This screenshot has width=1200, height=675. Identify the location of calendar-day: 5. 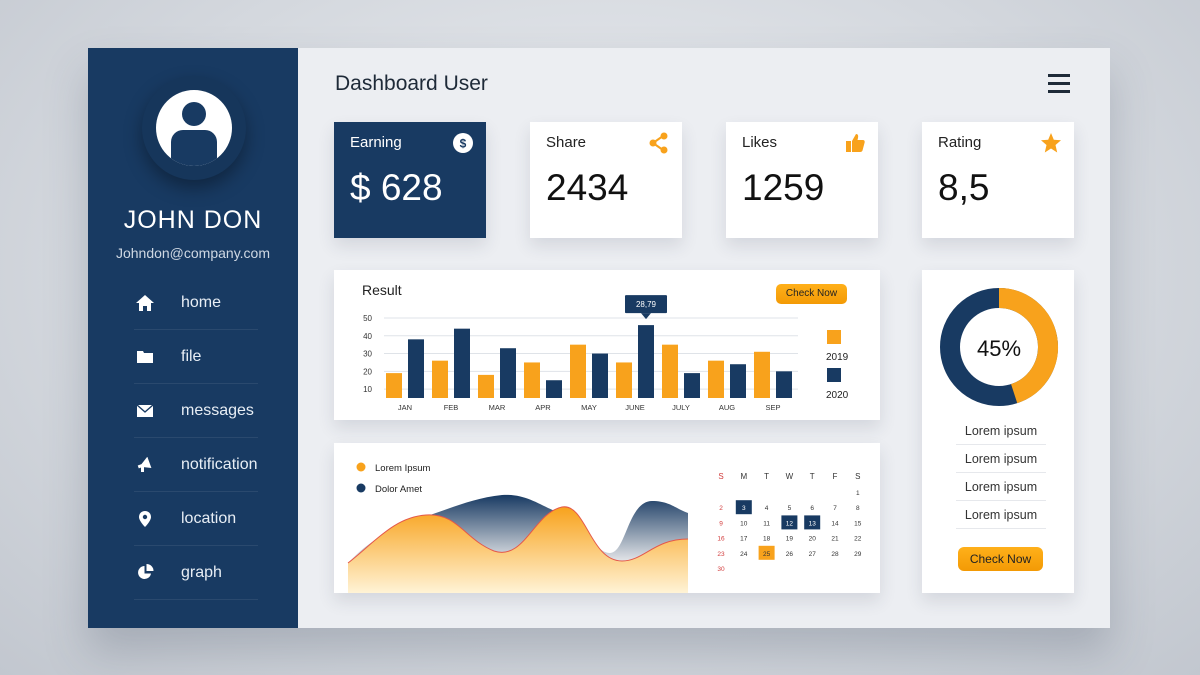
(790, 508).